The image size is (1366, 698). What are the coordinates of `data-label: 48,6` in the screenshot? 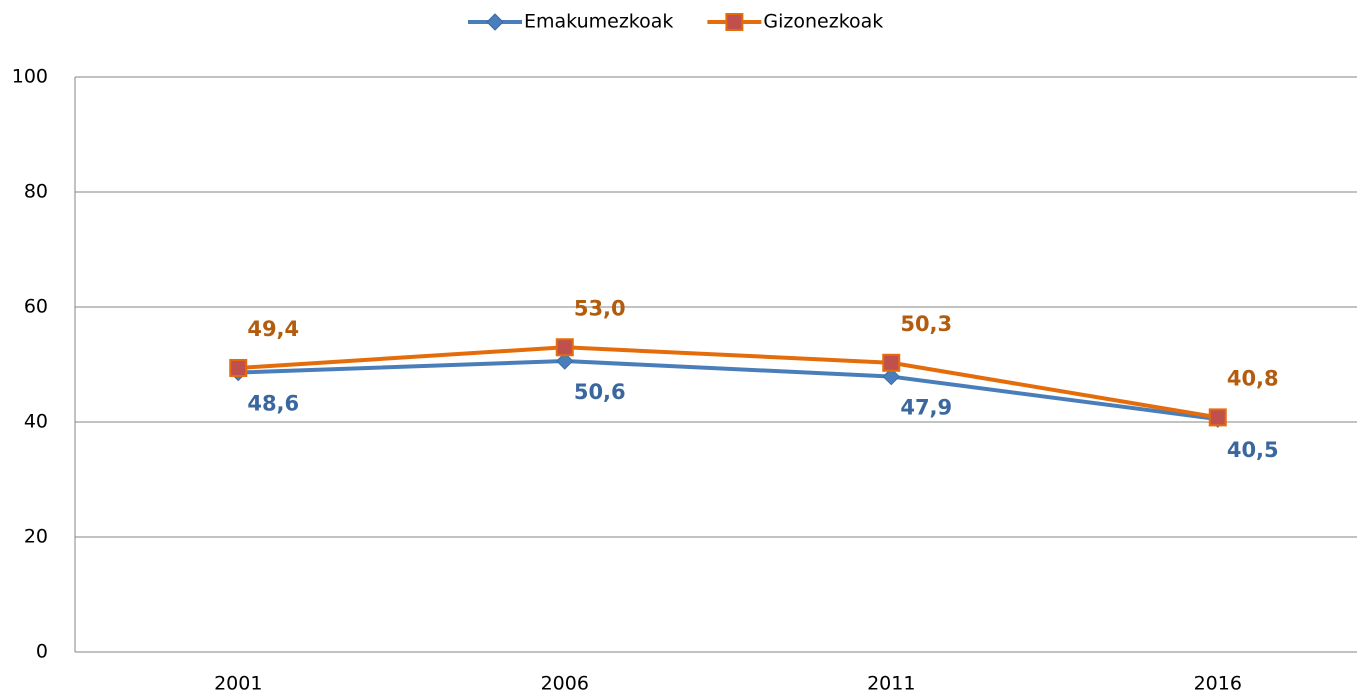 It's located at (273, 404).